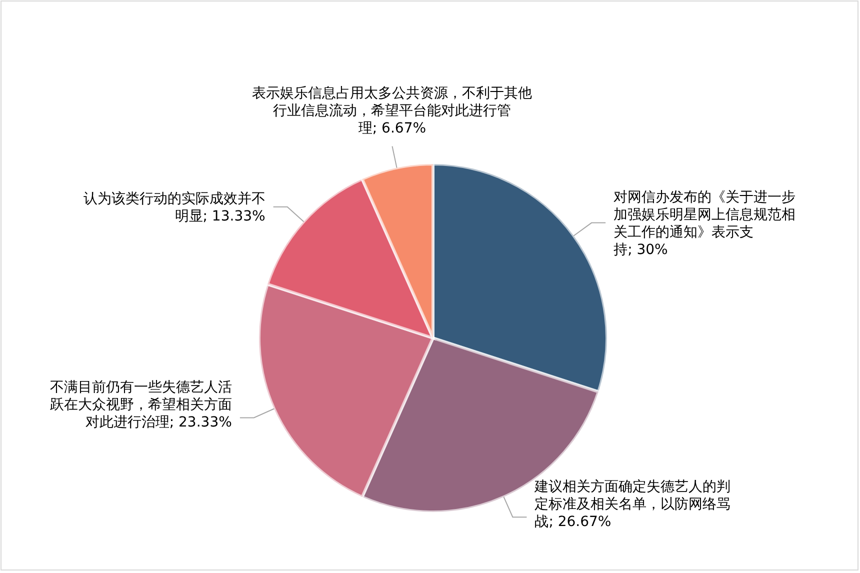 Image resolution: width=860 pixels, height=573 pixels. What do you see at coordinates (141, 405) in the screenshot?
I see `slice-label: 不满目前仍有一些失德艺人活跃在大众视野，希望相关方面对此进行治理; 23.33%` at bounding box center [141, 405].